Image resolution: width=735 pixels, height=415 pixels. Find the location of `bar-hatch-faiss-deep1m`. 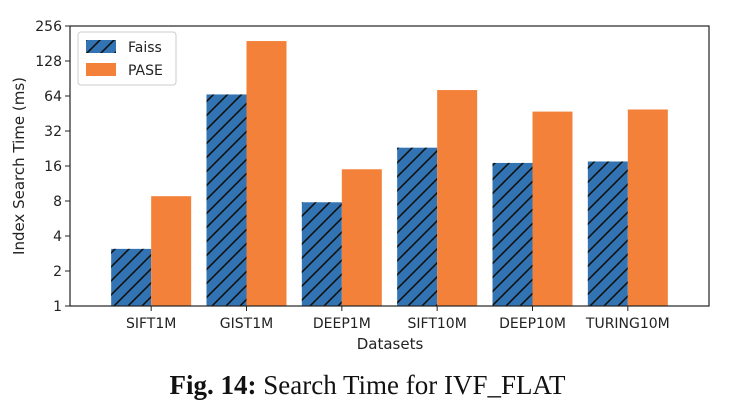

bar-hatch-faiss-deep1m is located at coordinates (321, 254).